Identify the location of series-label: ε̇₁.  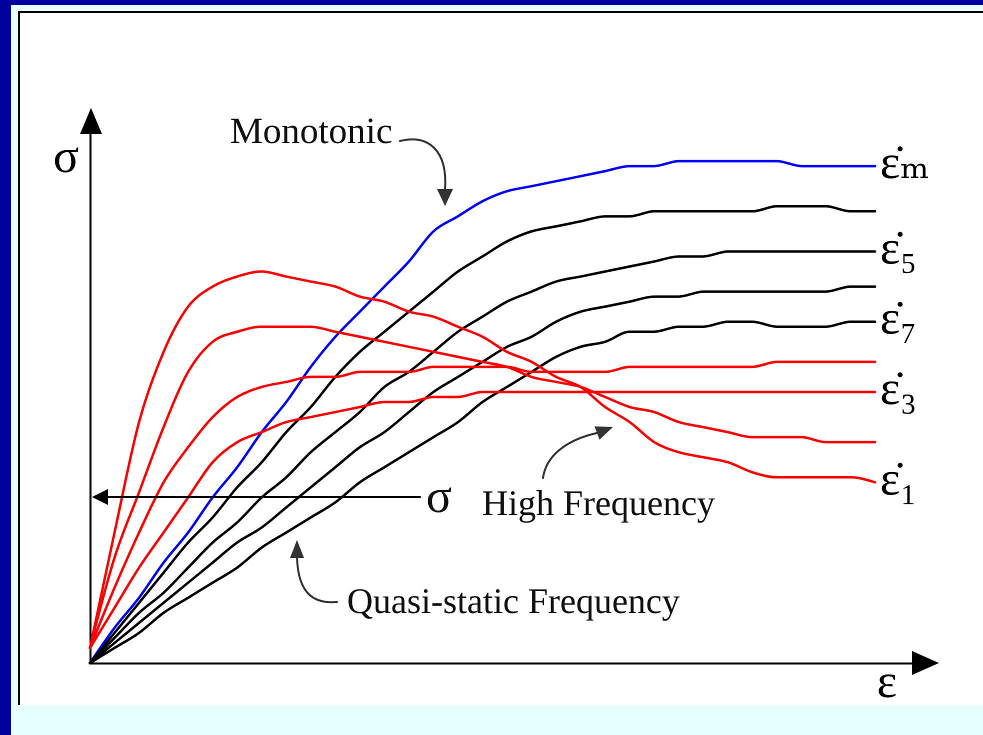
(898, 479).